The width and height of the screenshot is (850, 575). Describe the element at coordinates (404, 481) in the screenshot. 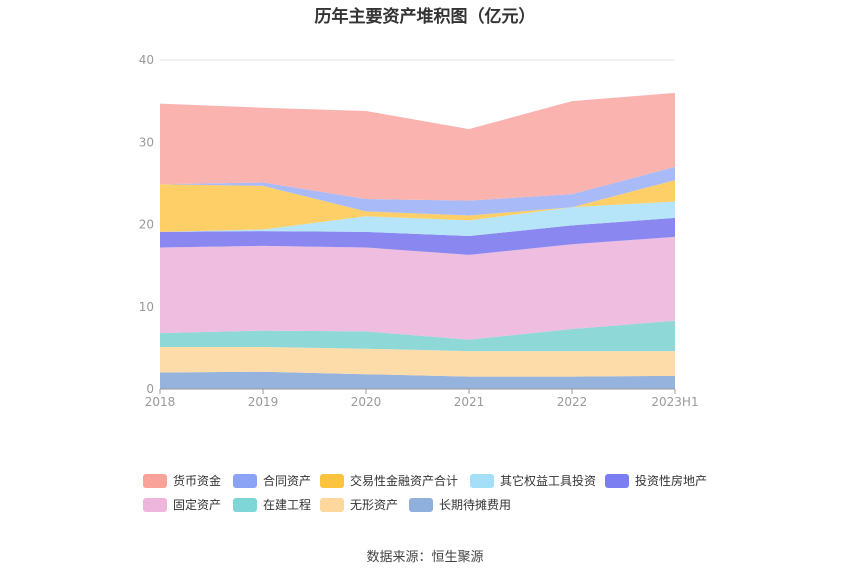

I see `legend-label: 交易性金融资产合计` at that location.